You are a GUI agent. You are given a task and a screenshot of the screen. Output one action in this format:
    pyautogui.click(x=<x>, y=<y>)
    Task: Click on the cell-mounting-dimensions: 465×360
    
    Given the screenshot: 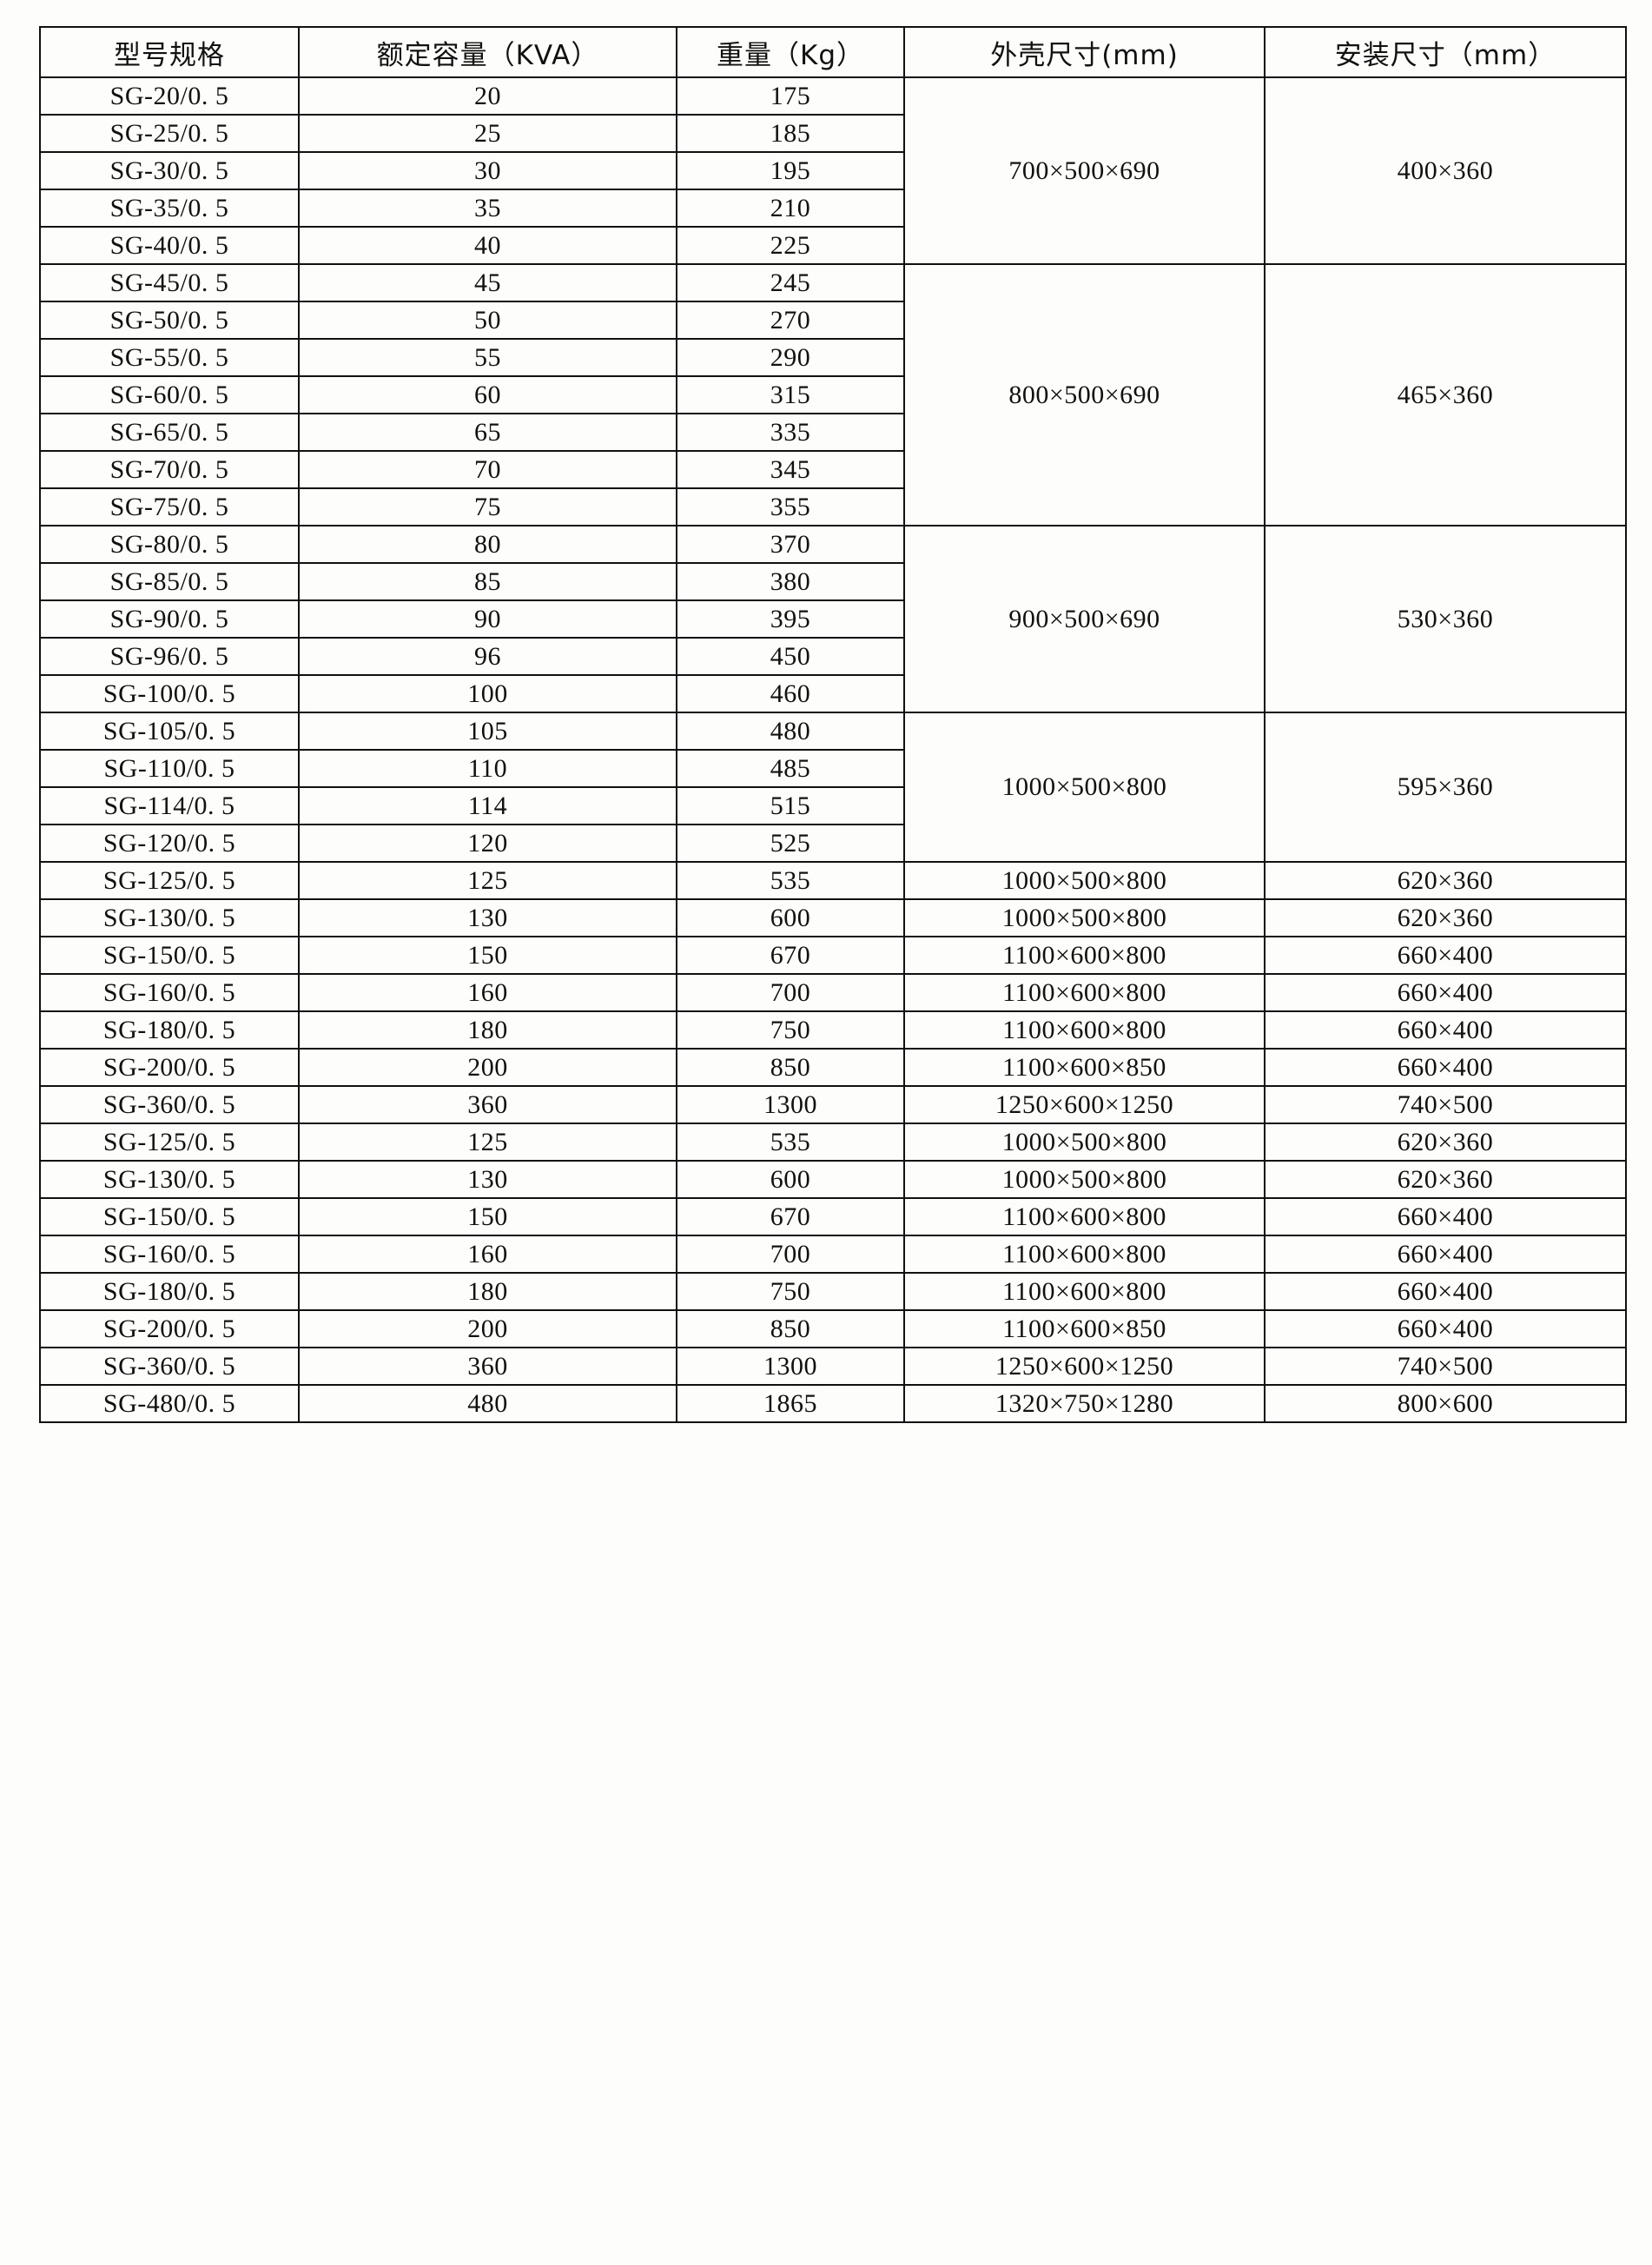 What is the action you would take?
    pyautogui.click(x=1445, y=395)
    